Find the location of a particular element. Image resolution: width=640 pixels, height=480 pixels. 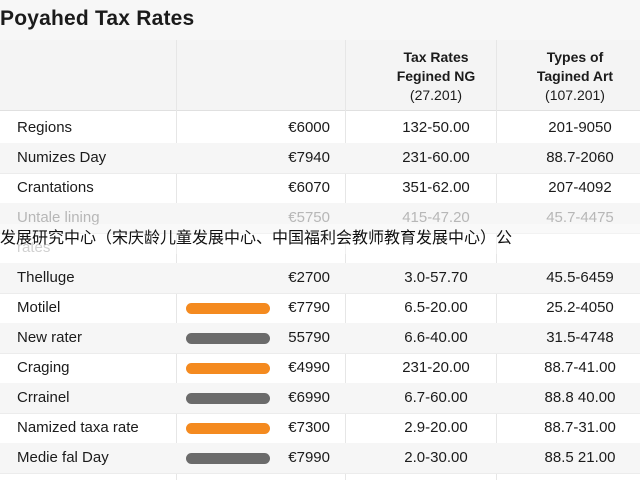

amount-cell: €7300 is located at coordinates (309, 427).